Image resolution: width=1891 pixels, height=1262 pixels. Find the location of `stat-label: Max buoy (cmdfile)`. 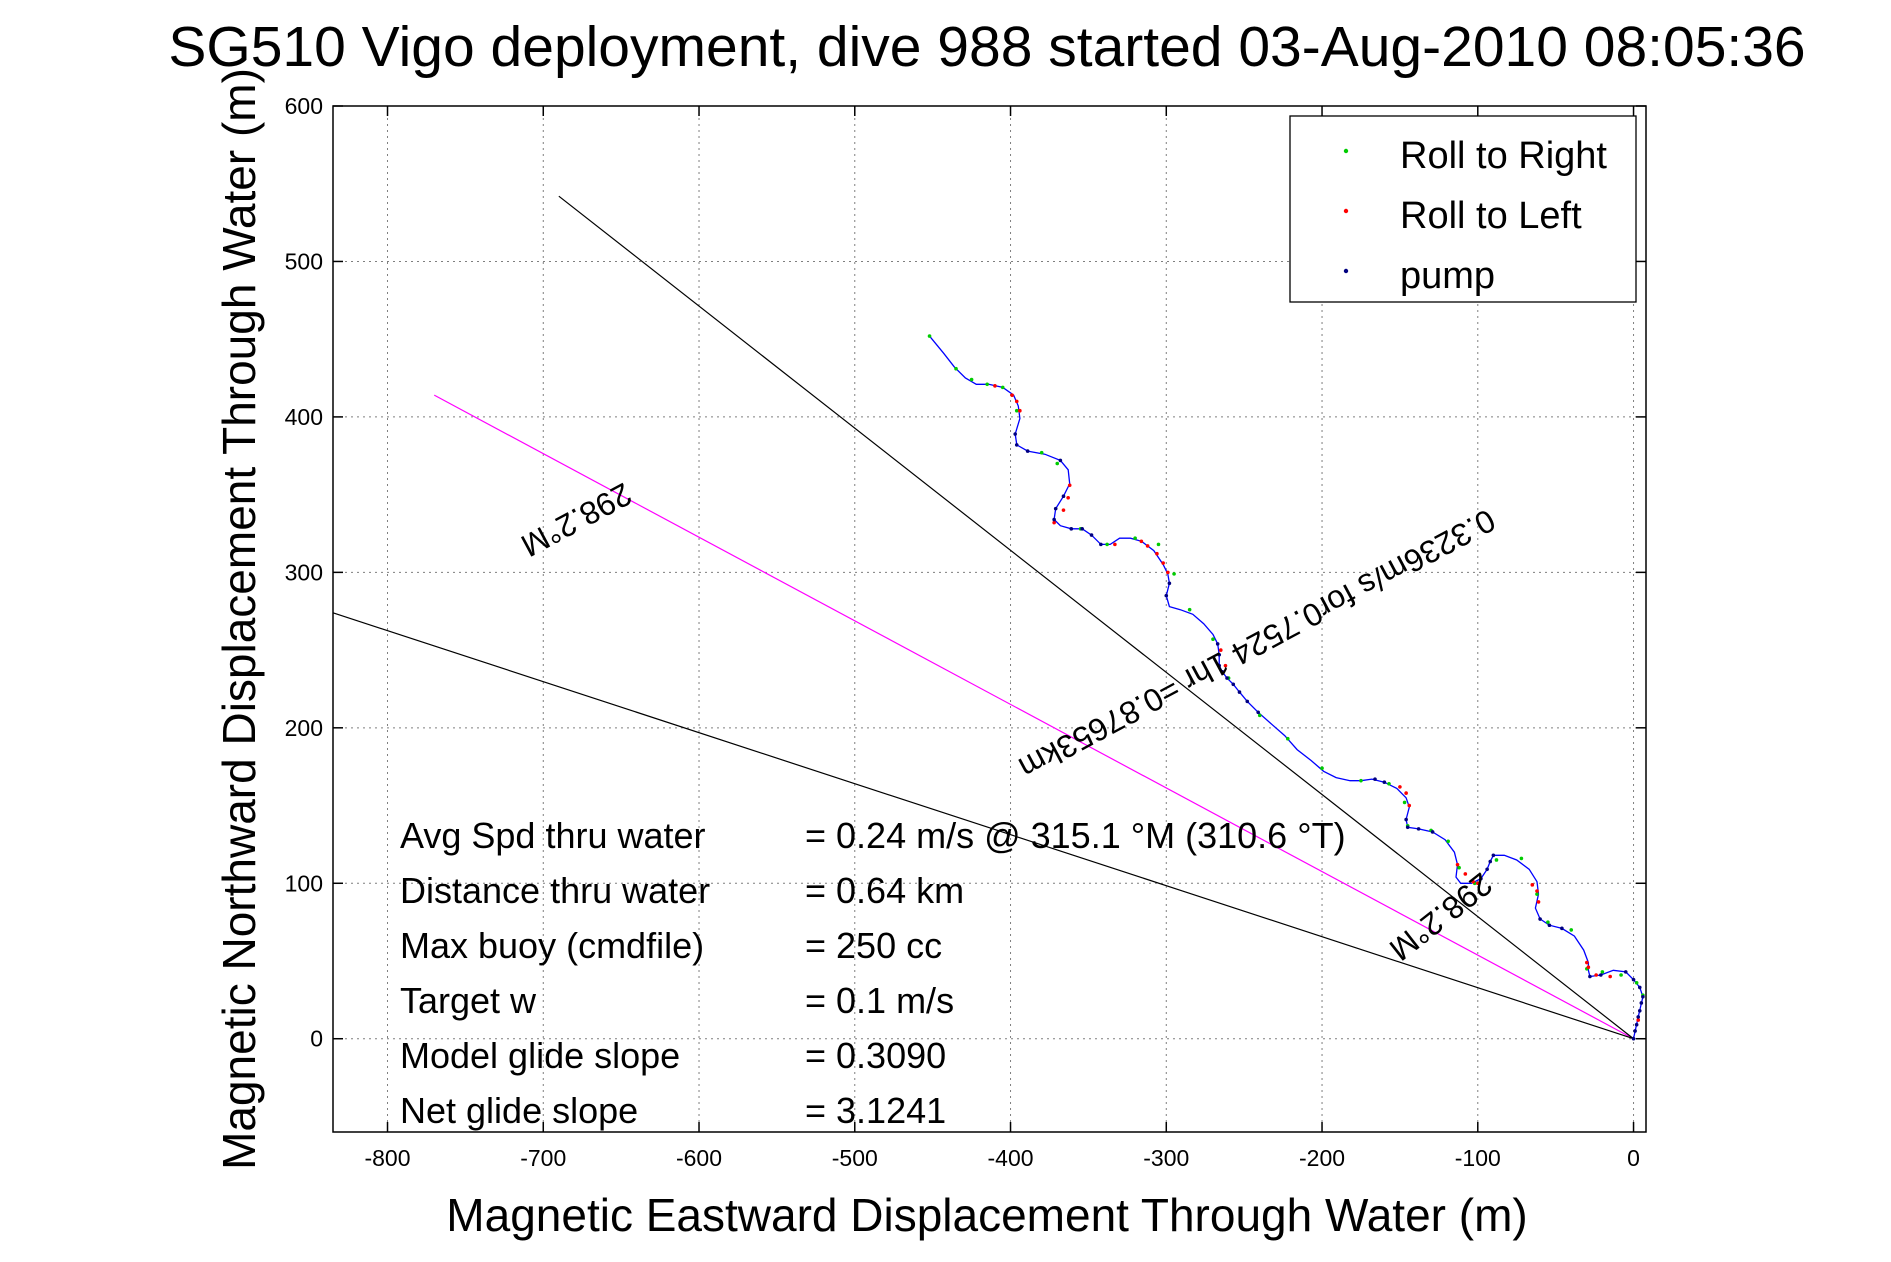

stat-label: Max buoy (cmdfile) is located at coordinates (552, 945).